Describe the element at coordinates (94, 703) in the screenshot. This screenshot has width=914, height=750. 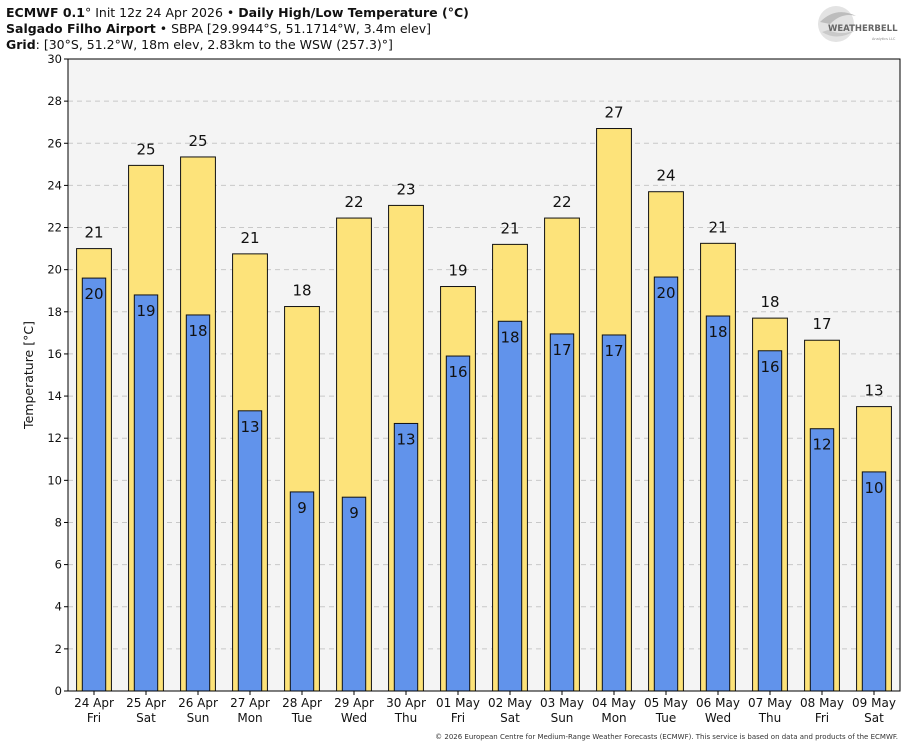
I see `x-tick-label-date: 24 Apr` at that location.